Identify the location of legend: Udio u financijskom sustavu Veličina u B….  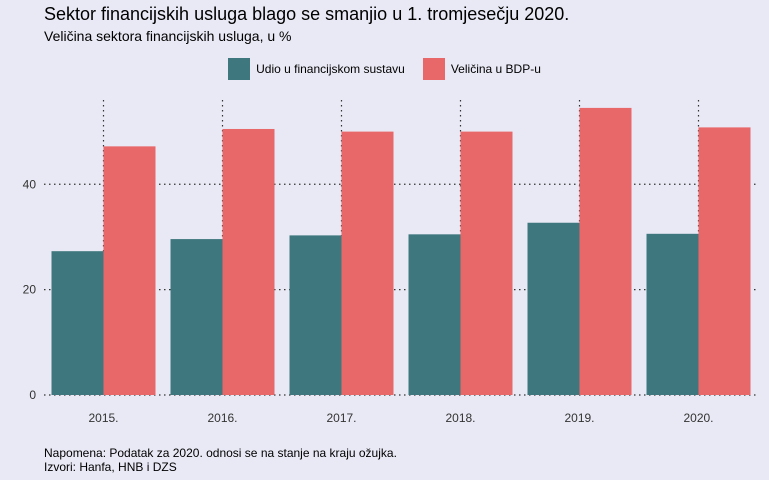
(384, 69).